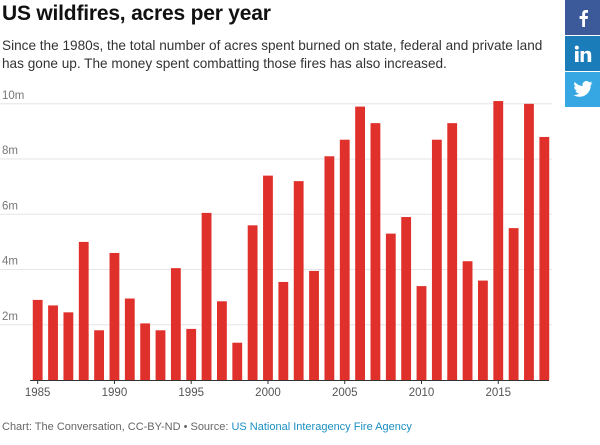  What do you see at coordinates (13, 96) in the screenshot?
I see `y-tick-label: 10m` at bounding box center [13, 96].